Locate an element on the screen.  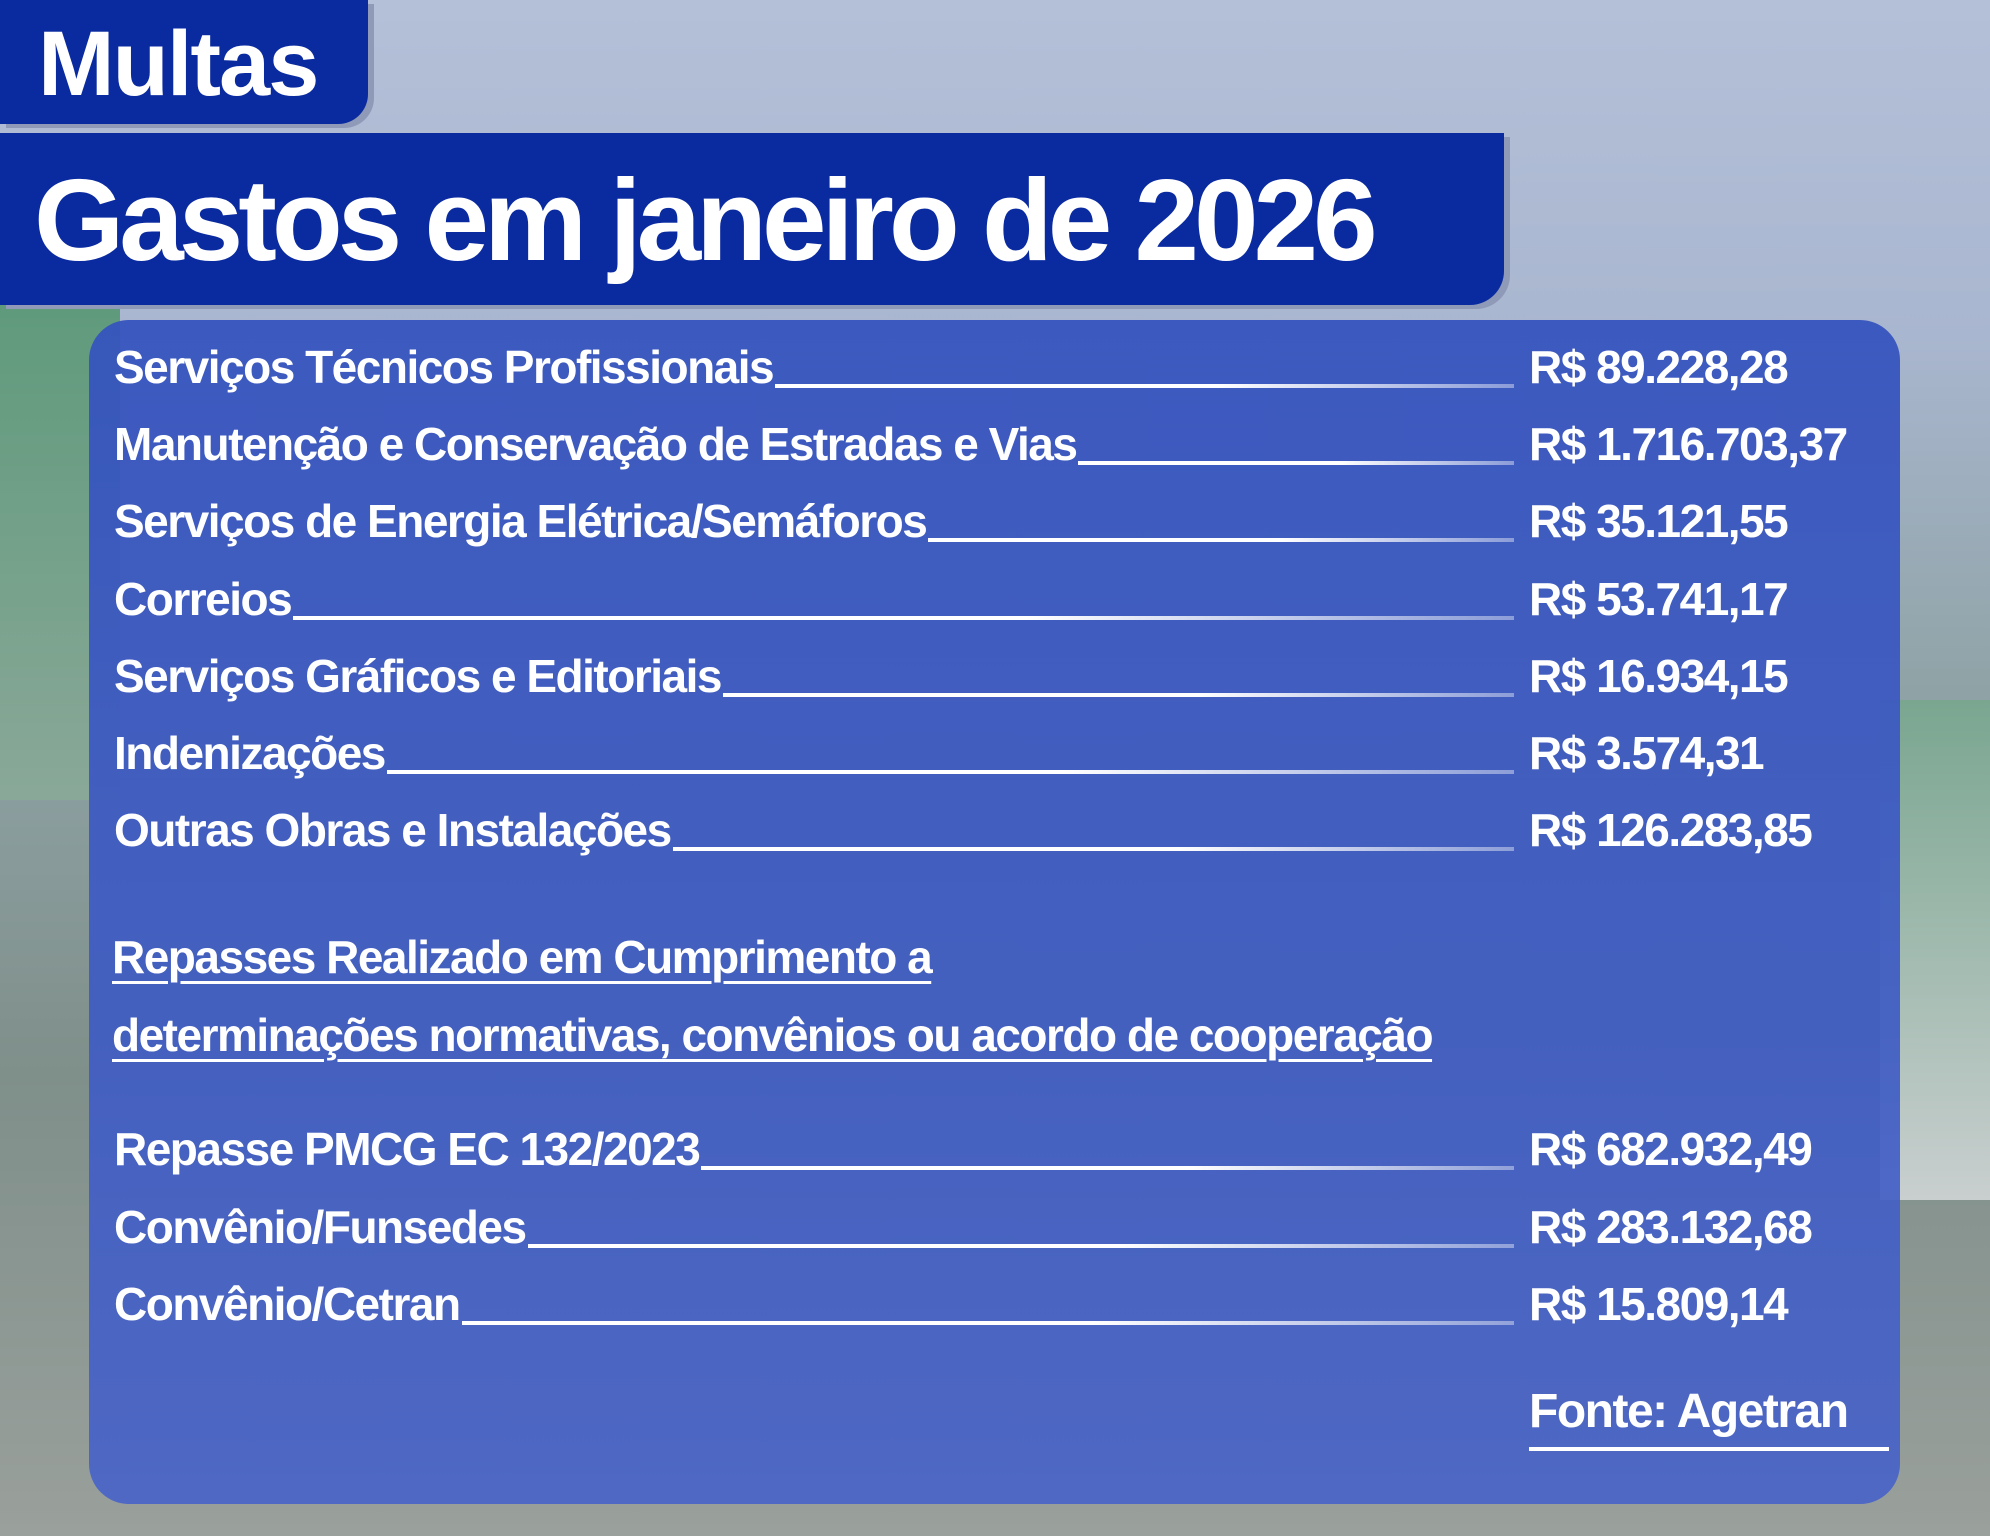
line-item-value: R$ 16.934,15 is located at coordinates (1659, 675).